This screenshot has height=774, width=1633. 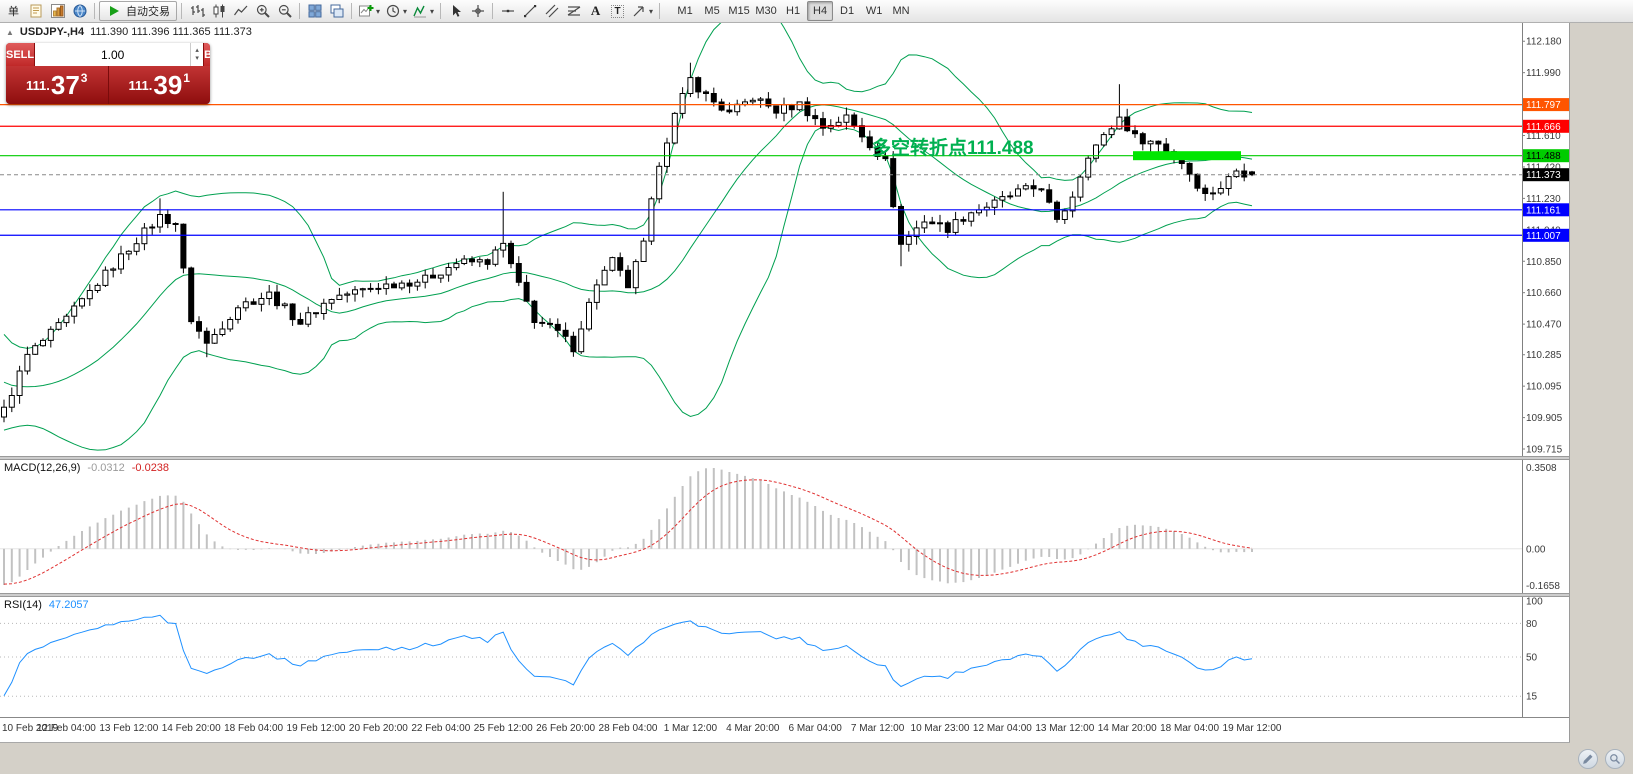 What do you see at coordinates (785, 657) in the screenshot?
I see `rsi-canvas: 100 80 50 15` at bounding box center [785, 657].